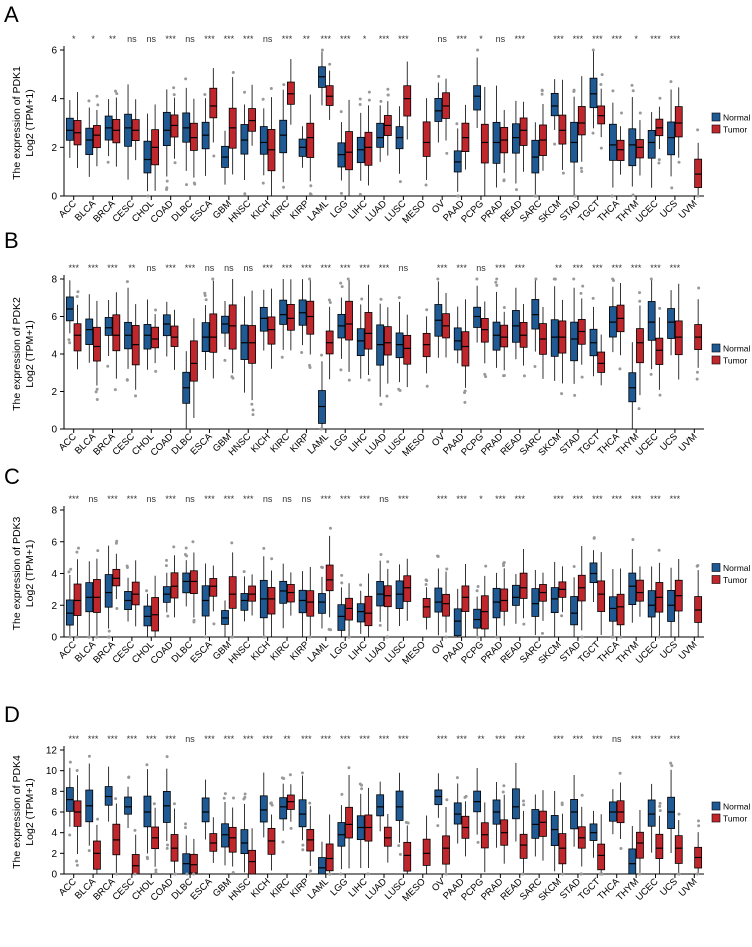 The image size is (752, 947). Describe the element at coordinates (349, 768) in the screenshot. I see `box-tumor-lgg-outlier` at that location.